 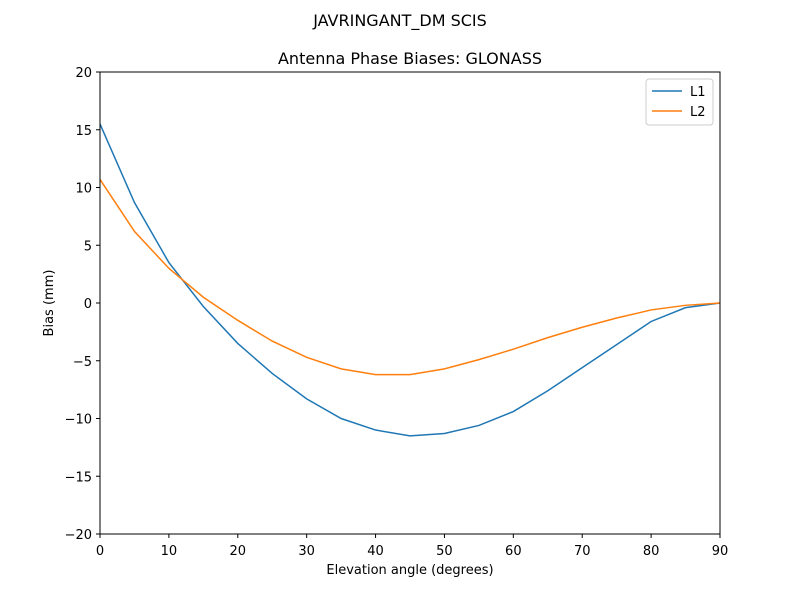 What do you see at coordinates (720, 551) in the screenshot?
I see `x-tick-label: 90` at bounding box center [720, 551].